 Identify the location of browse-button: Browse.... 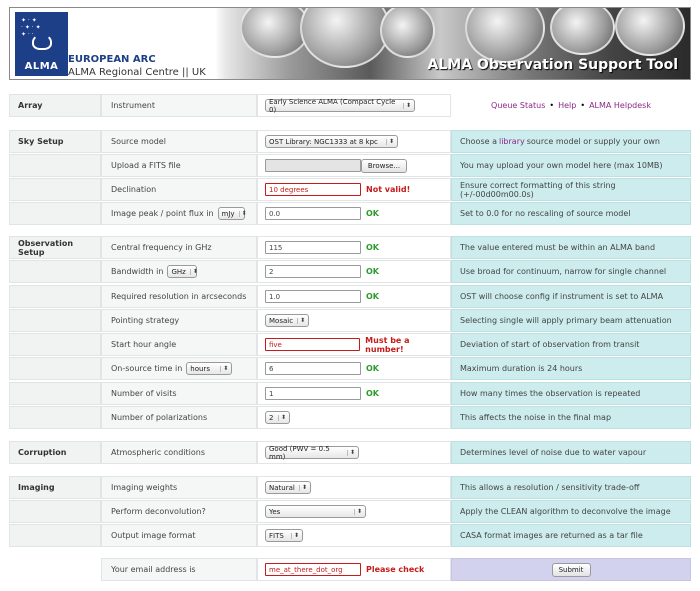
(384, 165).